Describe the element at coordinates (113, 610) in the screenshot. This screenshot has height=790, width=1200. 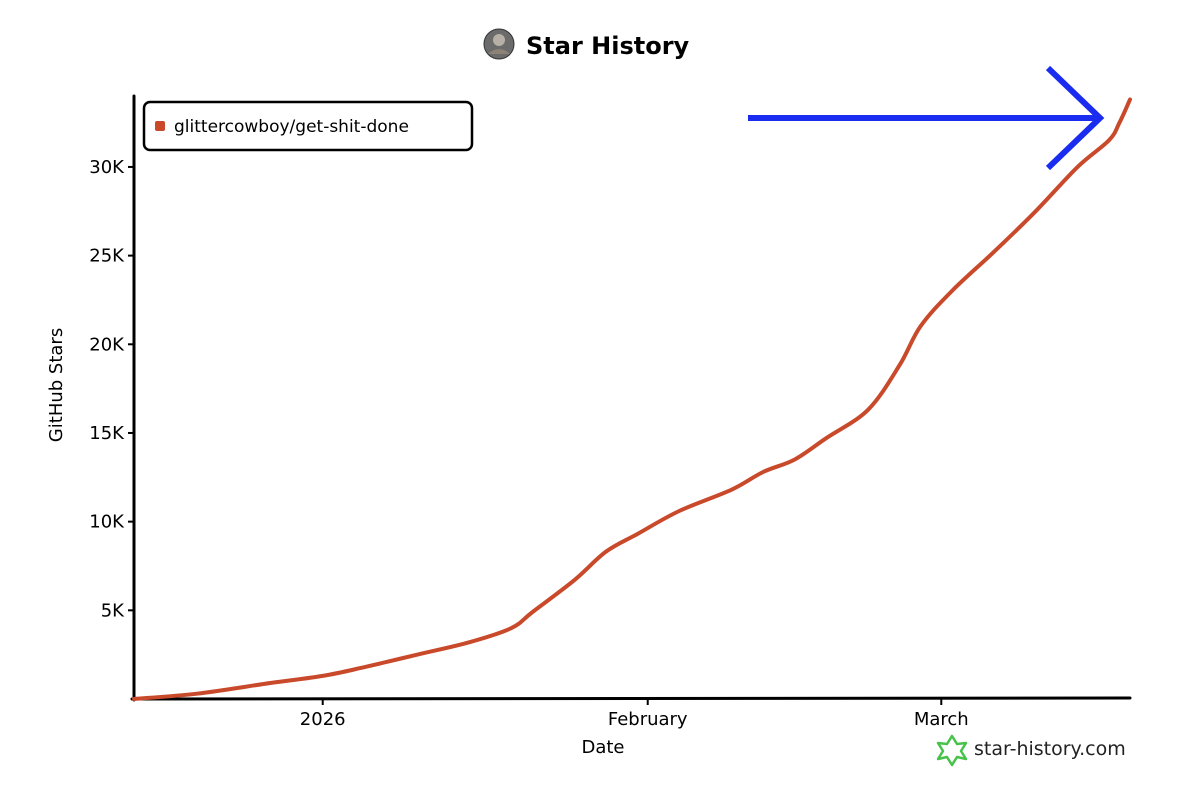
I see `y-tick-label: 5K` at that location.